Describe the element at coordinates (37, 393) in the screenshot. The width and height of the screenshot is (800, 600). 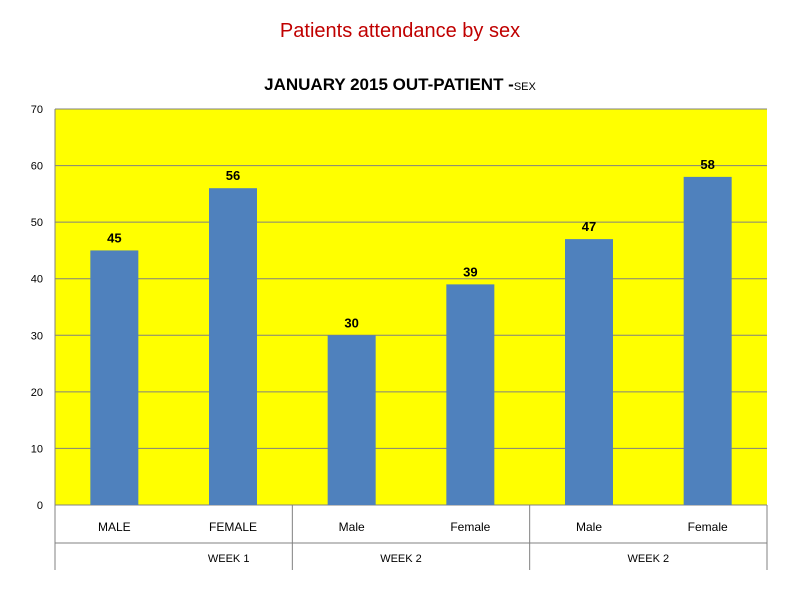
I see `y-tick-label: 20` at that location.